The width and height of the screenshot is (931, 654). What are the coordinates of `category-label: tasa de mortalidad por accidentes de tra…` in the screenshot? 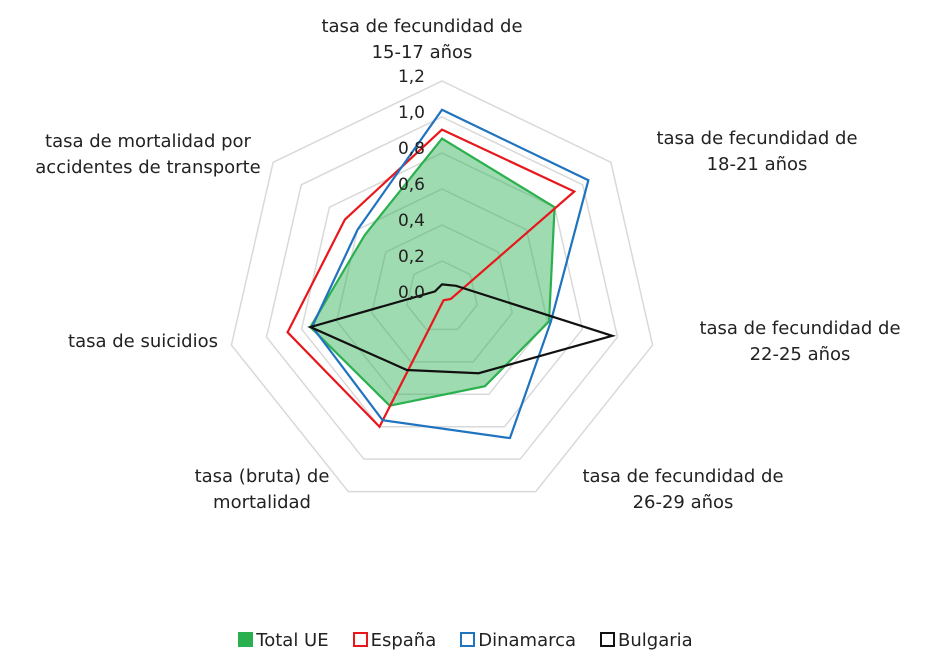 It's located at (148, 154).